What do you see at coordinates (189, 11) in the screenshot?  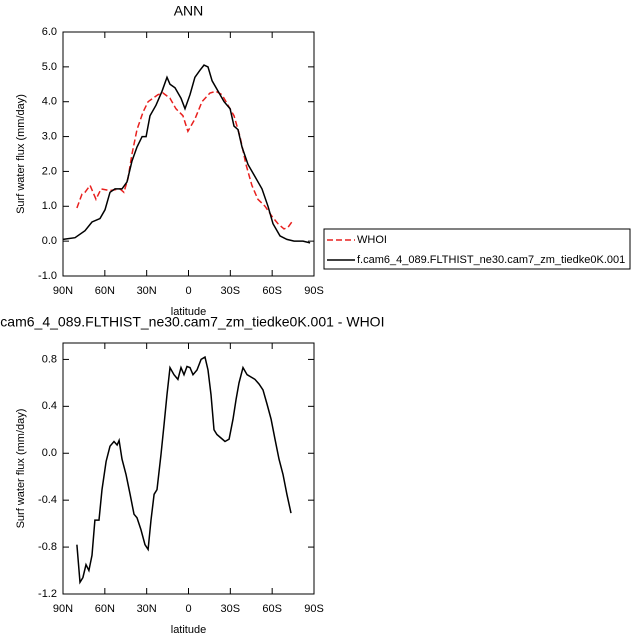 I see `chart-title: ANN` at bounding box center [189, 11].